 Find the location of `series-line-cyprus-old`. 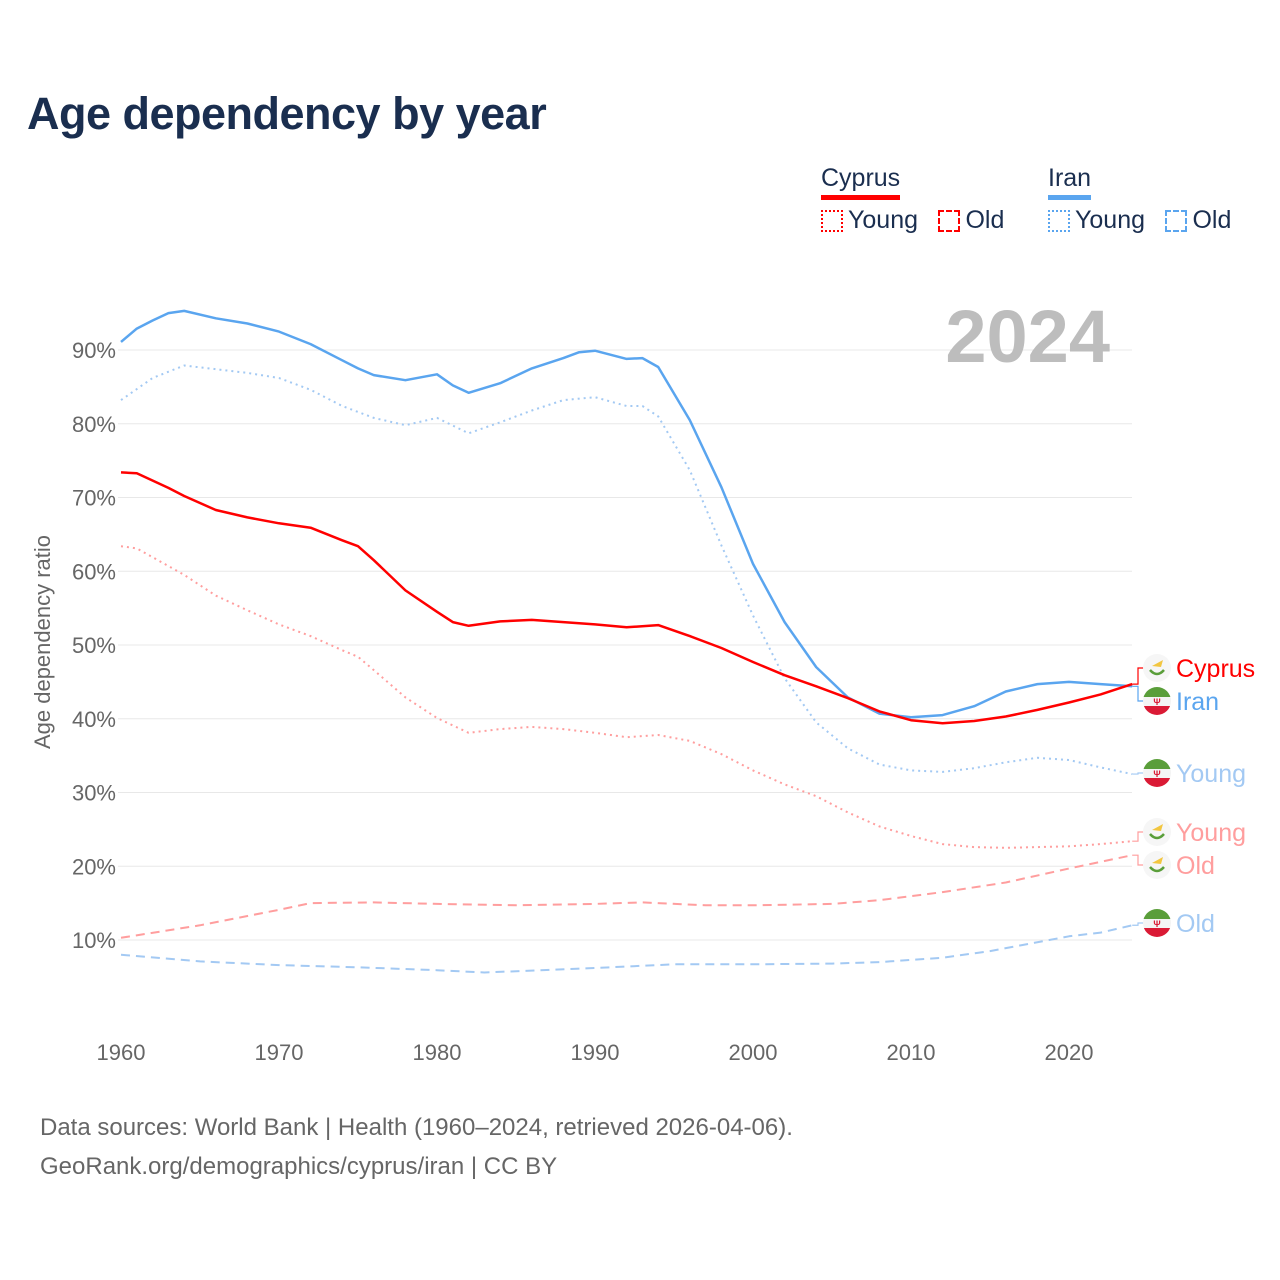

series-line-cyprus-old is located at coordinates (626, 896).